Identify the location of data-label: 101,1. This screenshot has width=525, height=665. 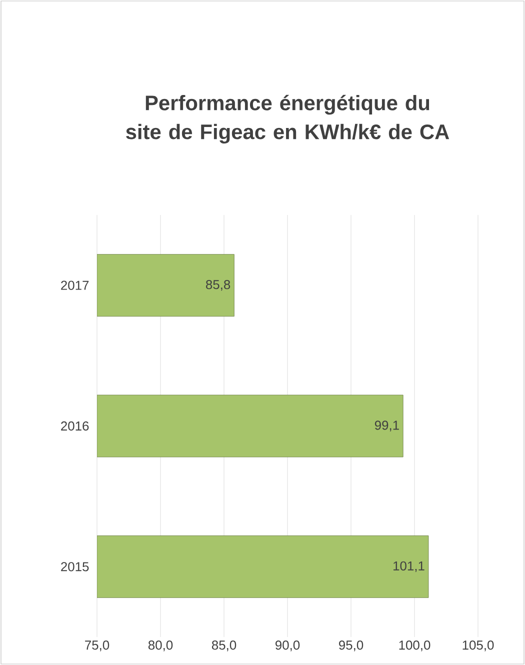
(409, 566).